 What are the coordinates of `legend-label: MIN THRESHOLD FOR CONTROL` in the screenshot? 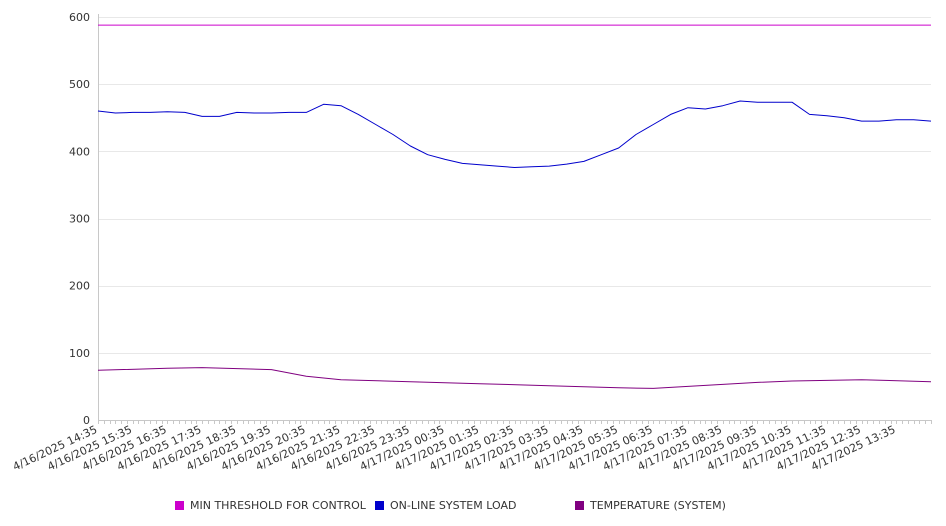 It's located at (278, 505).